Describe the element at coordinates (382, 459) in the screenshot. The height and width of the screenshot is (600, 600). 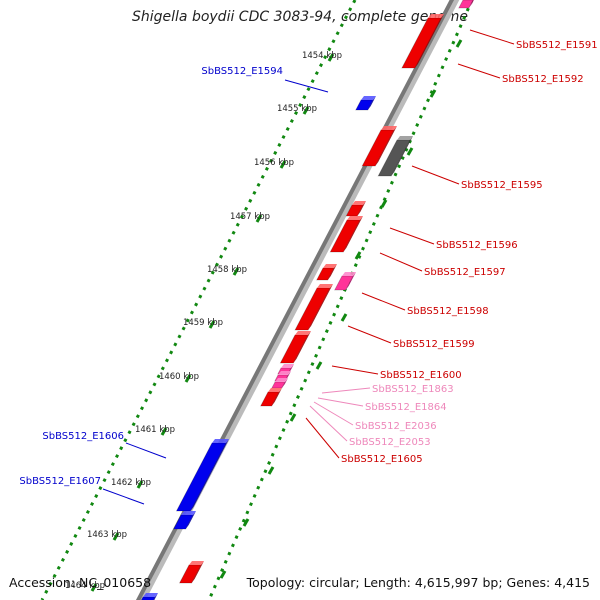
I see `gene-label: SbBS512_E1605` at that location.